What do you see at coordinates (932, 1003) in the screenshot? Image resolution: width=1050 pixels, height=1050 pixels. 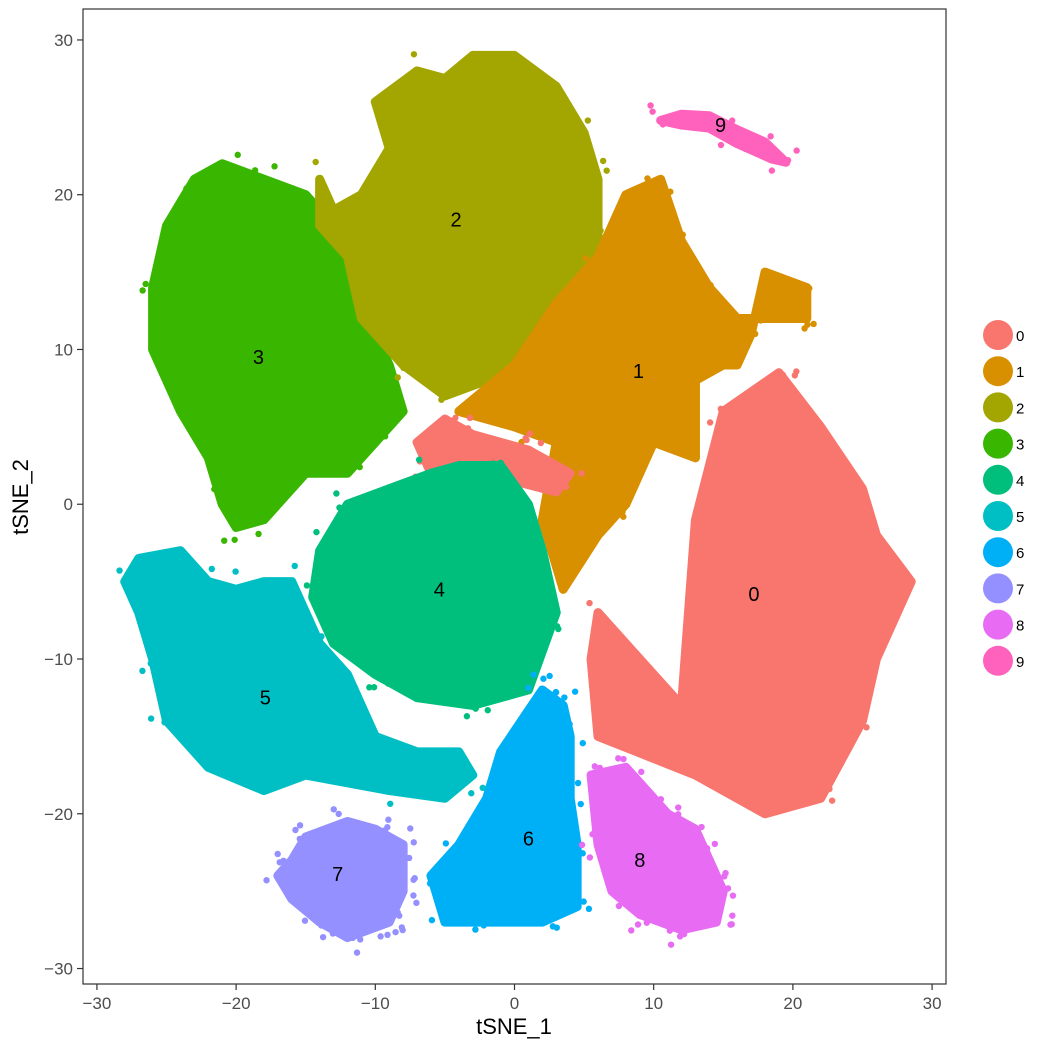 I see `x-tick-label: 30` at bounding box center [932, 1003].